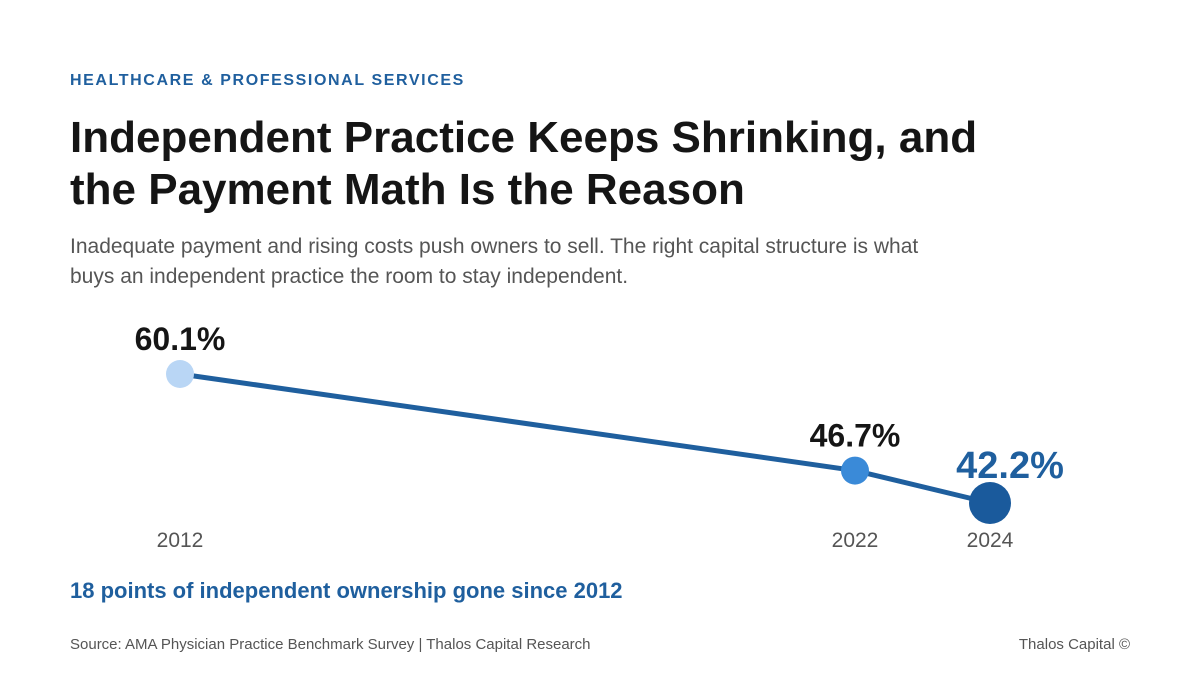  What do you see at coordinates (990, 503) in the screenshot?
I see `data-point-2024` at bounding box center [990, 503].